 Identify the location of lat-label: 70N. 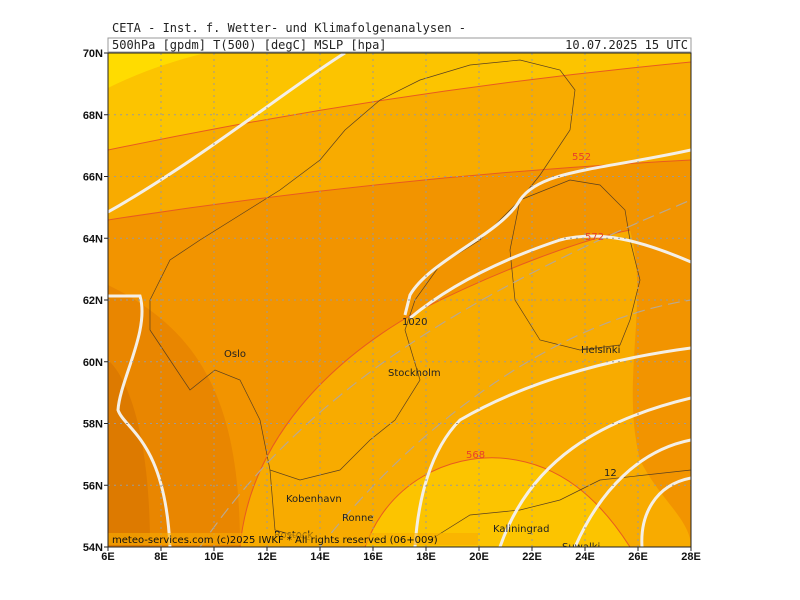
(93, 54).